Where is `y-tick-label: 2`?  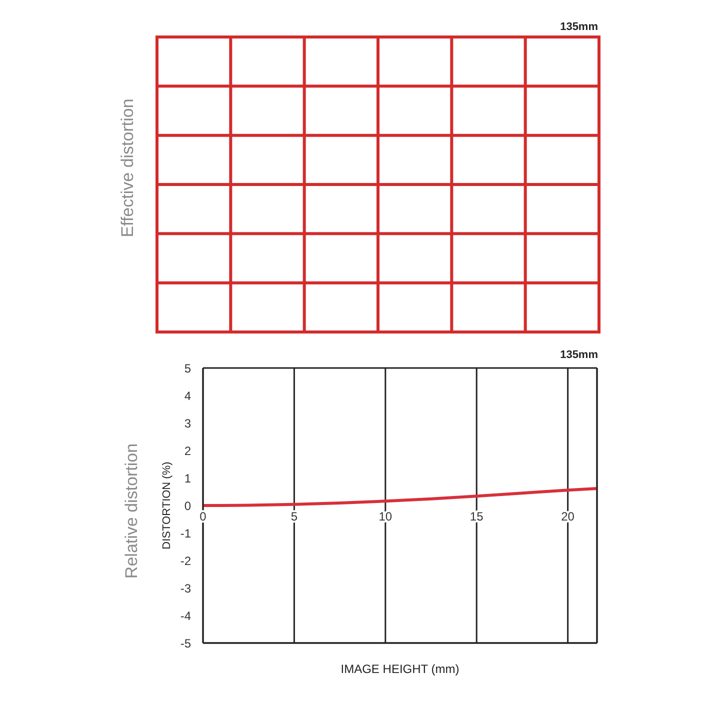
y-tick-label: 2 is located at coordinates (188, 451).